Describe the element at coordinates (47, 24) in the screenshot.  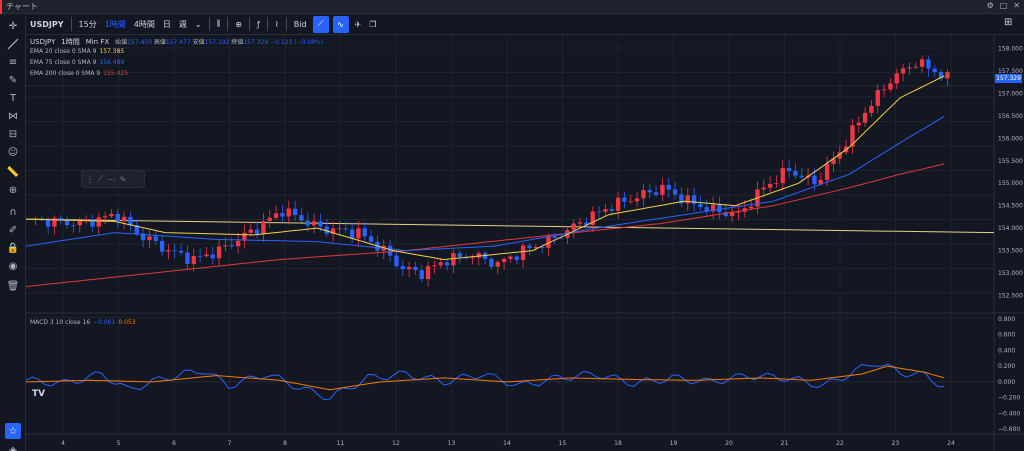
I see `symbol-button: USDJPY` at that location.